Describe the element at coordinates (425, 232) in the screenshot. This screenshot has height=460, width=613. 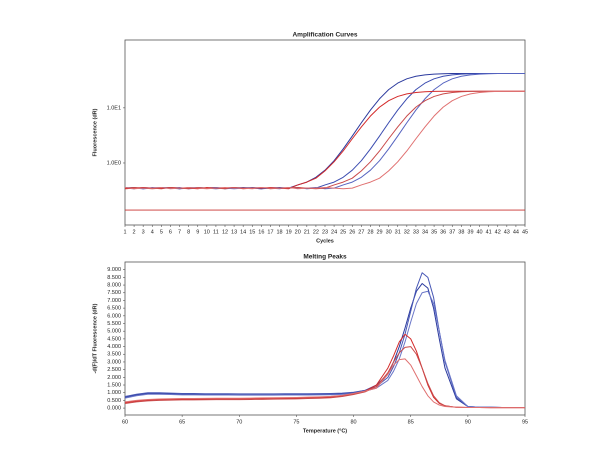
I see `x-tick-label: 34` at that location.